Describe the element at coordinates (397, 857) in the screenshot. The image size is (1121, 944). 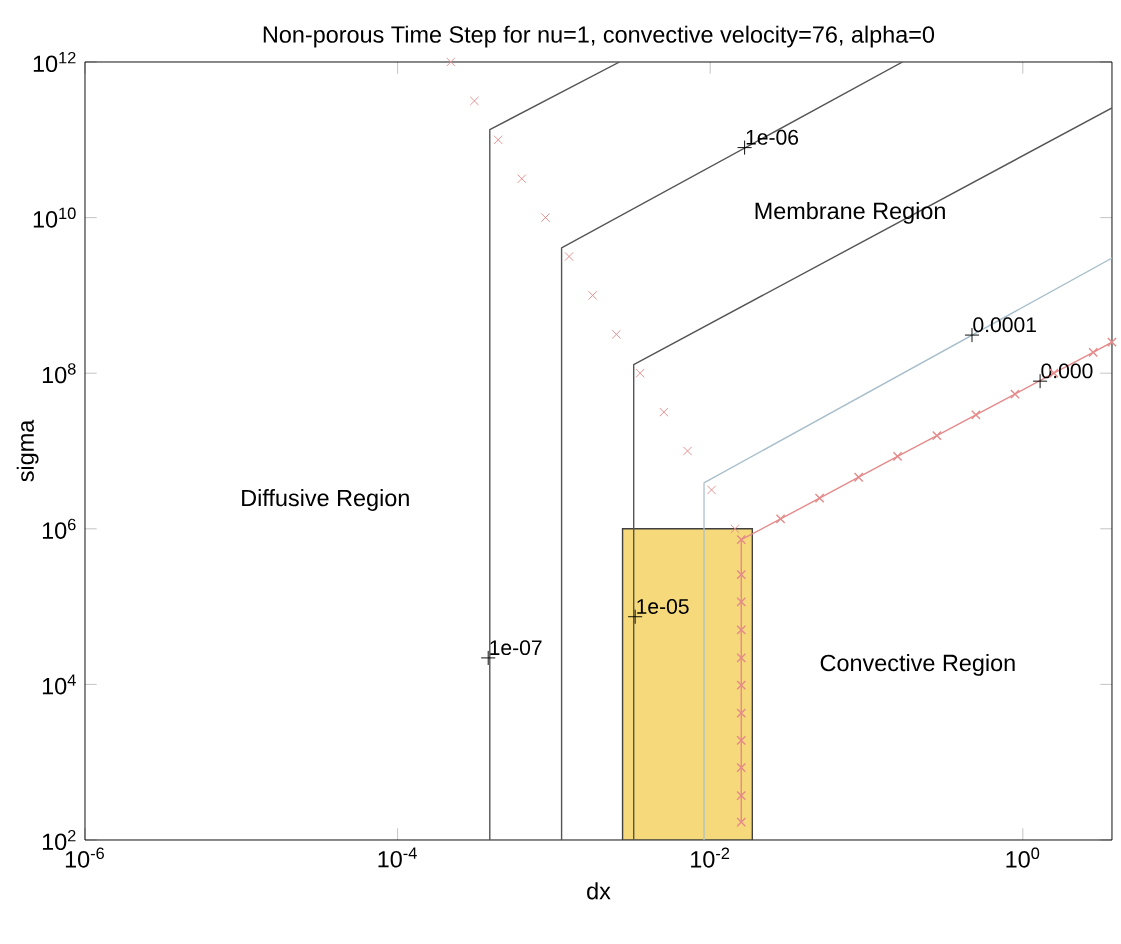
I see `x-tick-label: 10$^{-4}$` at that location.